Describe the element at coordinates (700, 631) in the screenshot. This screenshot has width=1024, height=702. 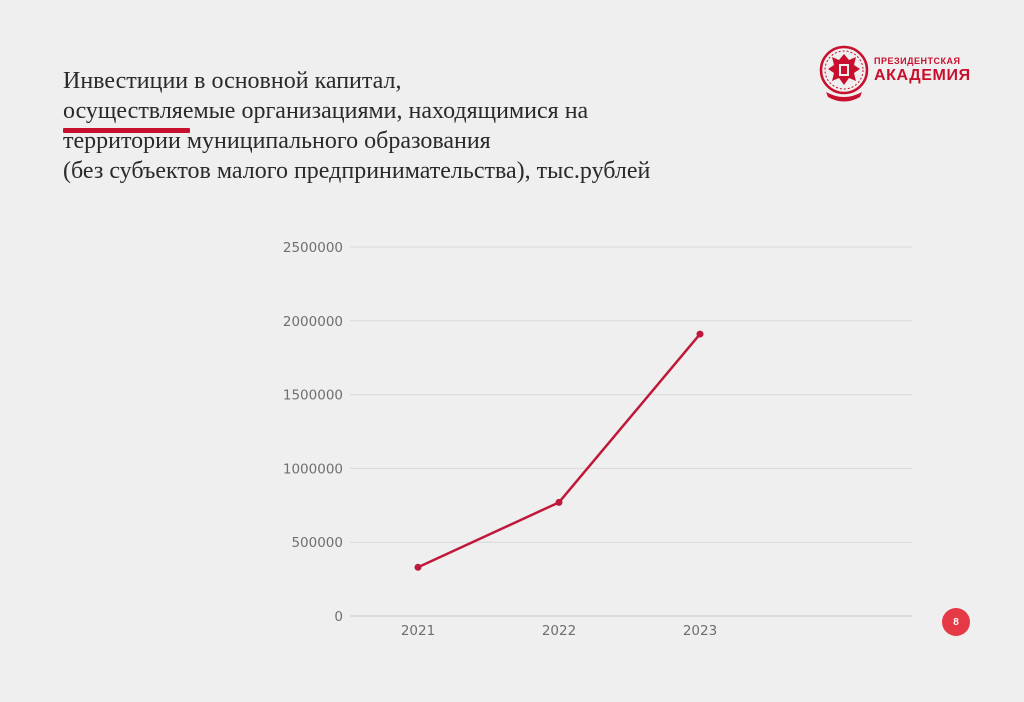
I see `x-tick-label: 2023` at that location.